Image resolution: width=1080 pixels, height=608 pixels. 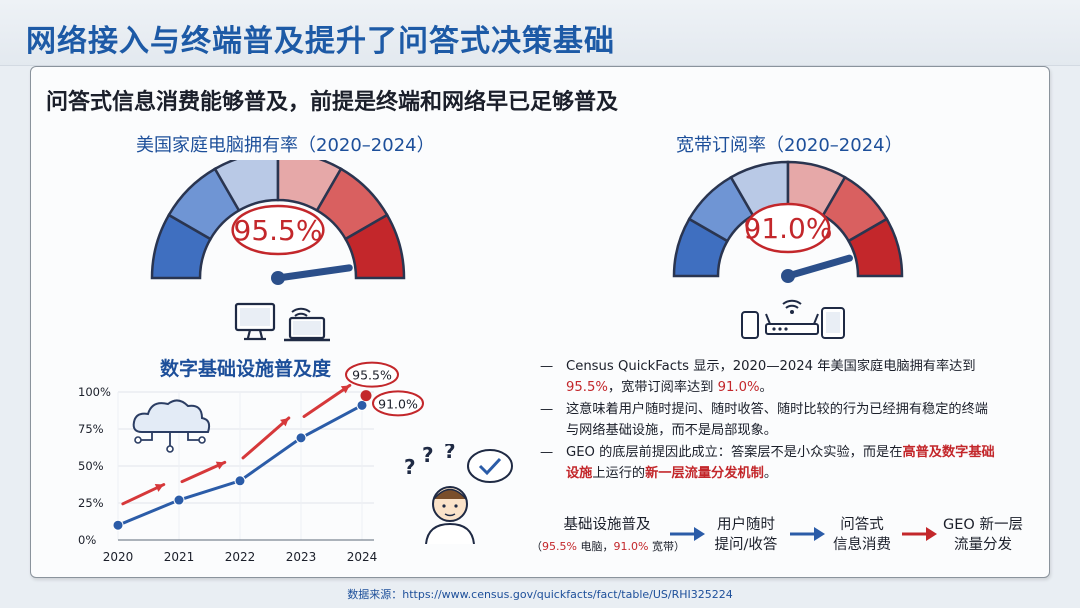 I want to click on flow-step-infrastructure: 基础设施普及, so click(x=607, y=525).